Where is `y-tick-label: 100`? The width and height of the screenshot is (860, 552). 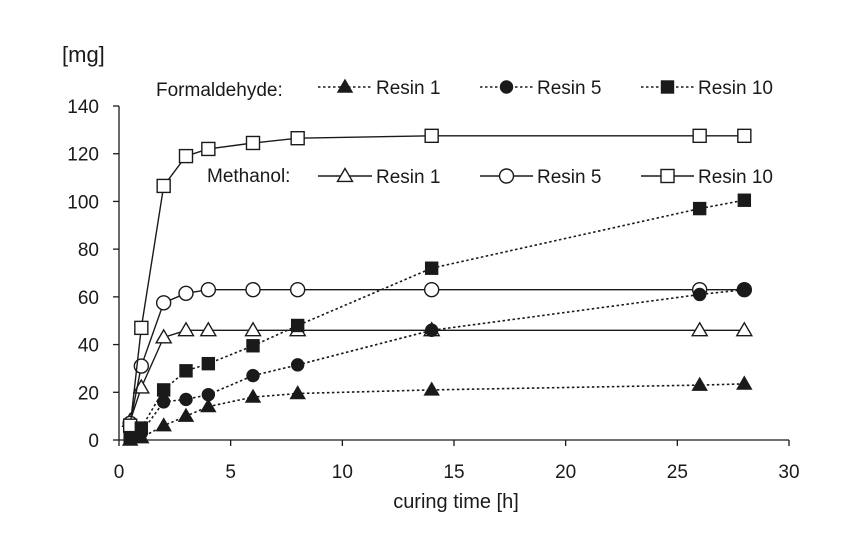
y-tick-label: 100 is located at coordinates (83, 202).